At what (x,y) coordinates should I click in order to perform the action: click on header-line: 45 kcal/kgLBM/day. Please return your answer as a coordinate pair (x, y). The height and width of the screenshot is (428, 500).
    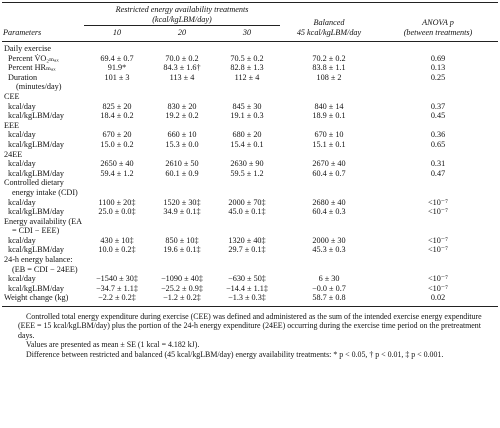
    Looking at the image, I should click on (329, 32).